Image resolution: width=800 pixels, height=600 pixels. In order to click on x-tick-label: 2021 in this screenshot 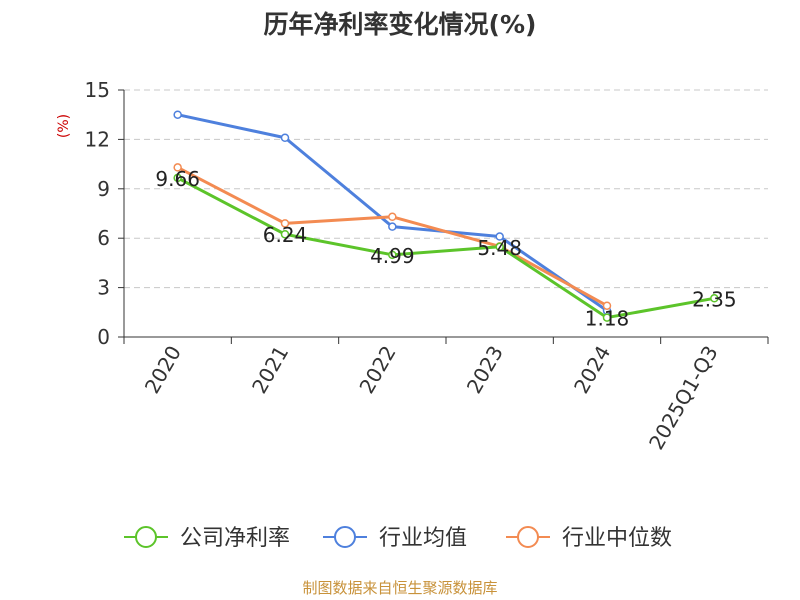, I will do `click(270, 370)`.